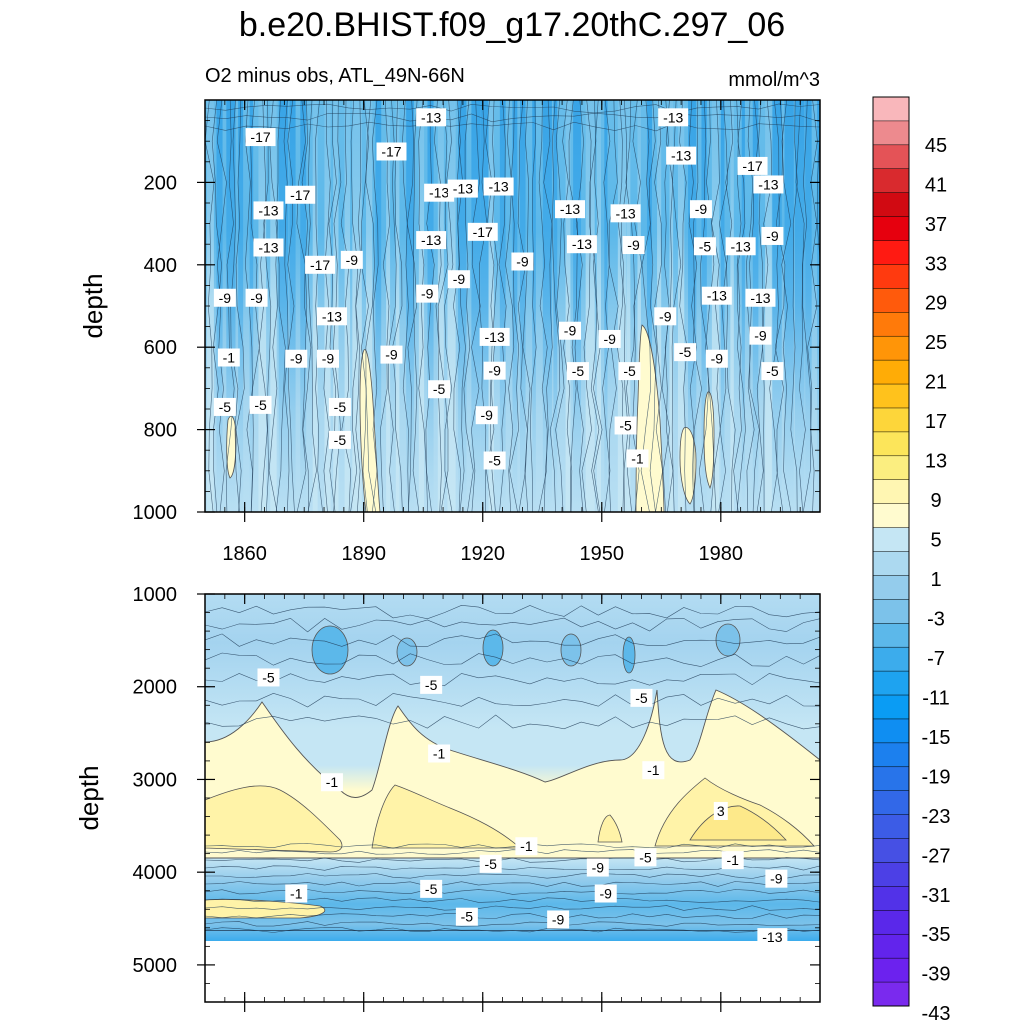 This screenshot has height=1024, width=1024. I want to click on chart-subtitle: O2 minus obs, ATL_49N-66N, so click(335, 76).